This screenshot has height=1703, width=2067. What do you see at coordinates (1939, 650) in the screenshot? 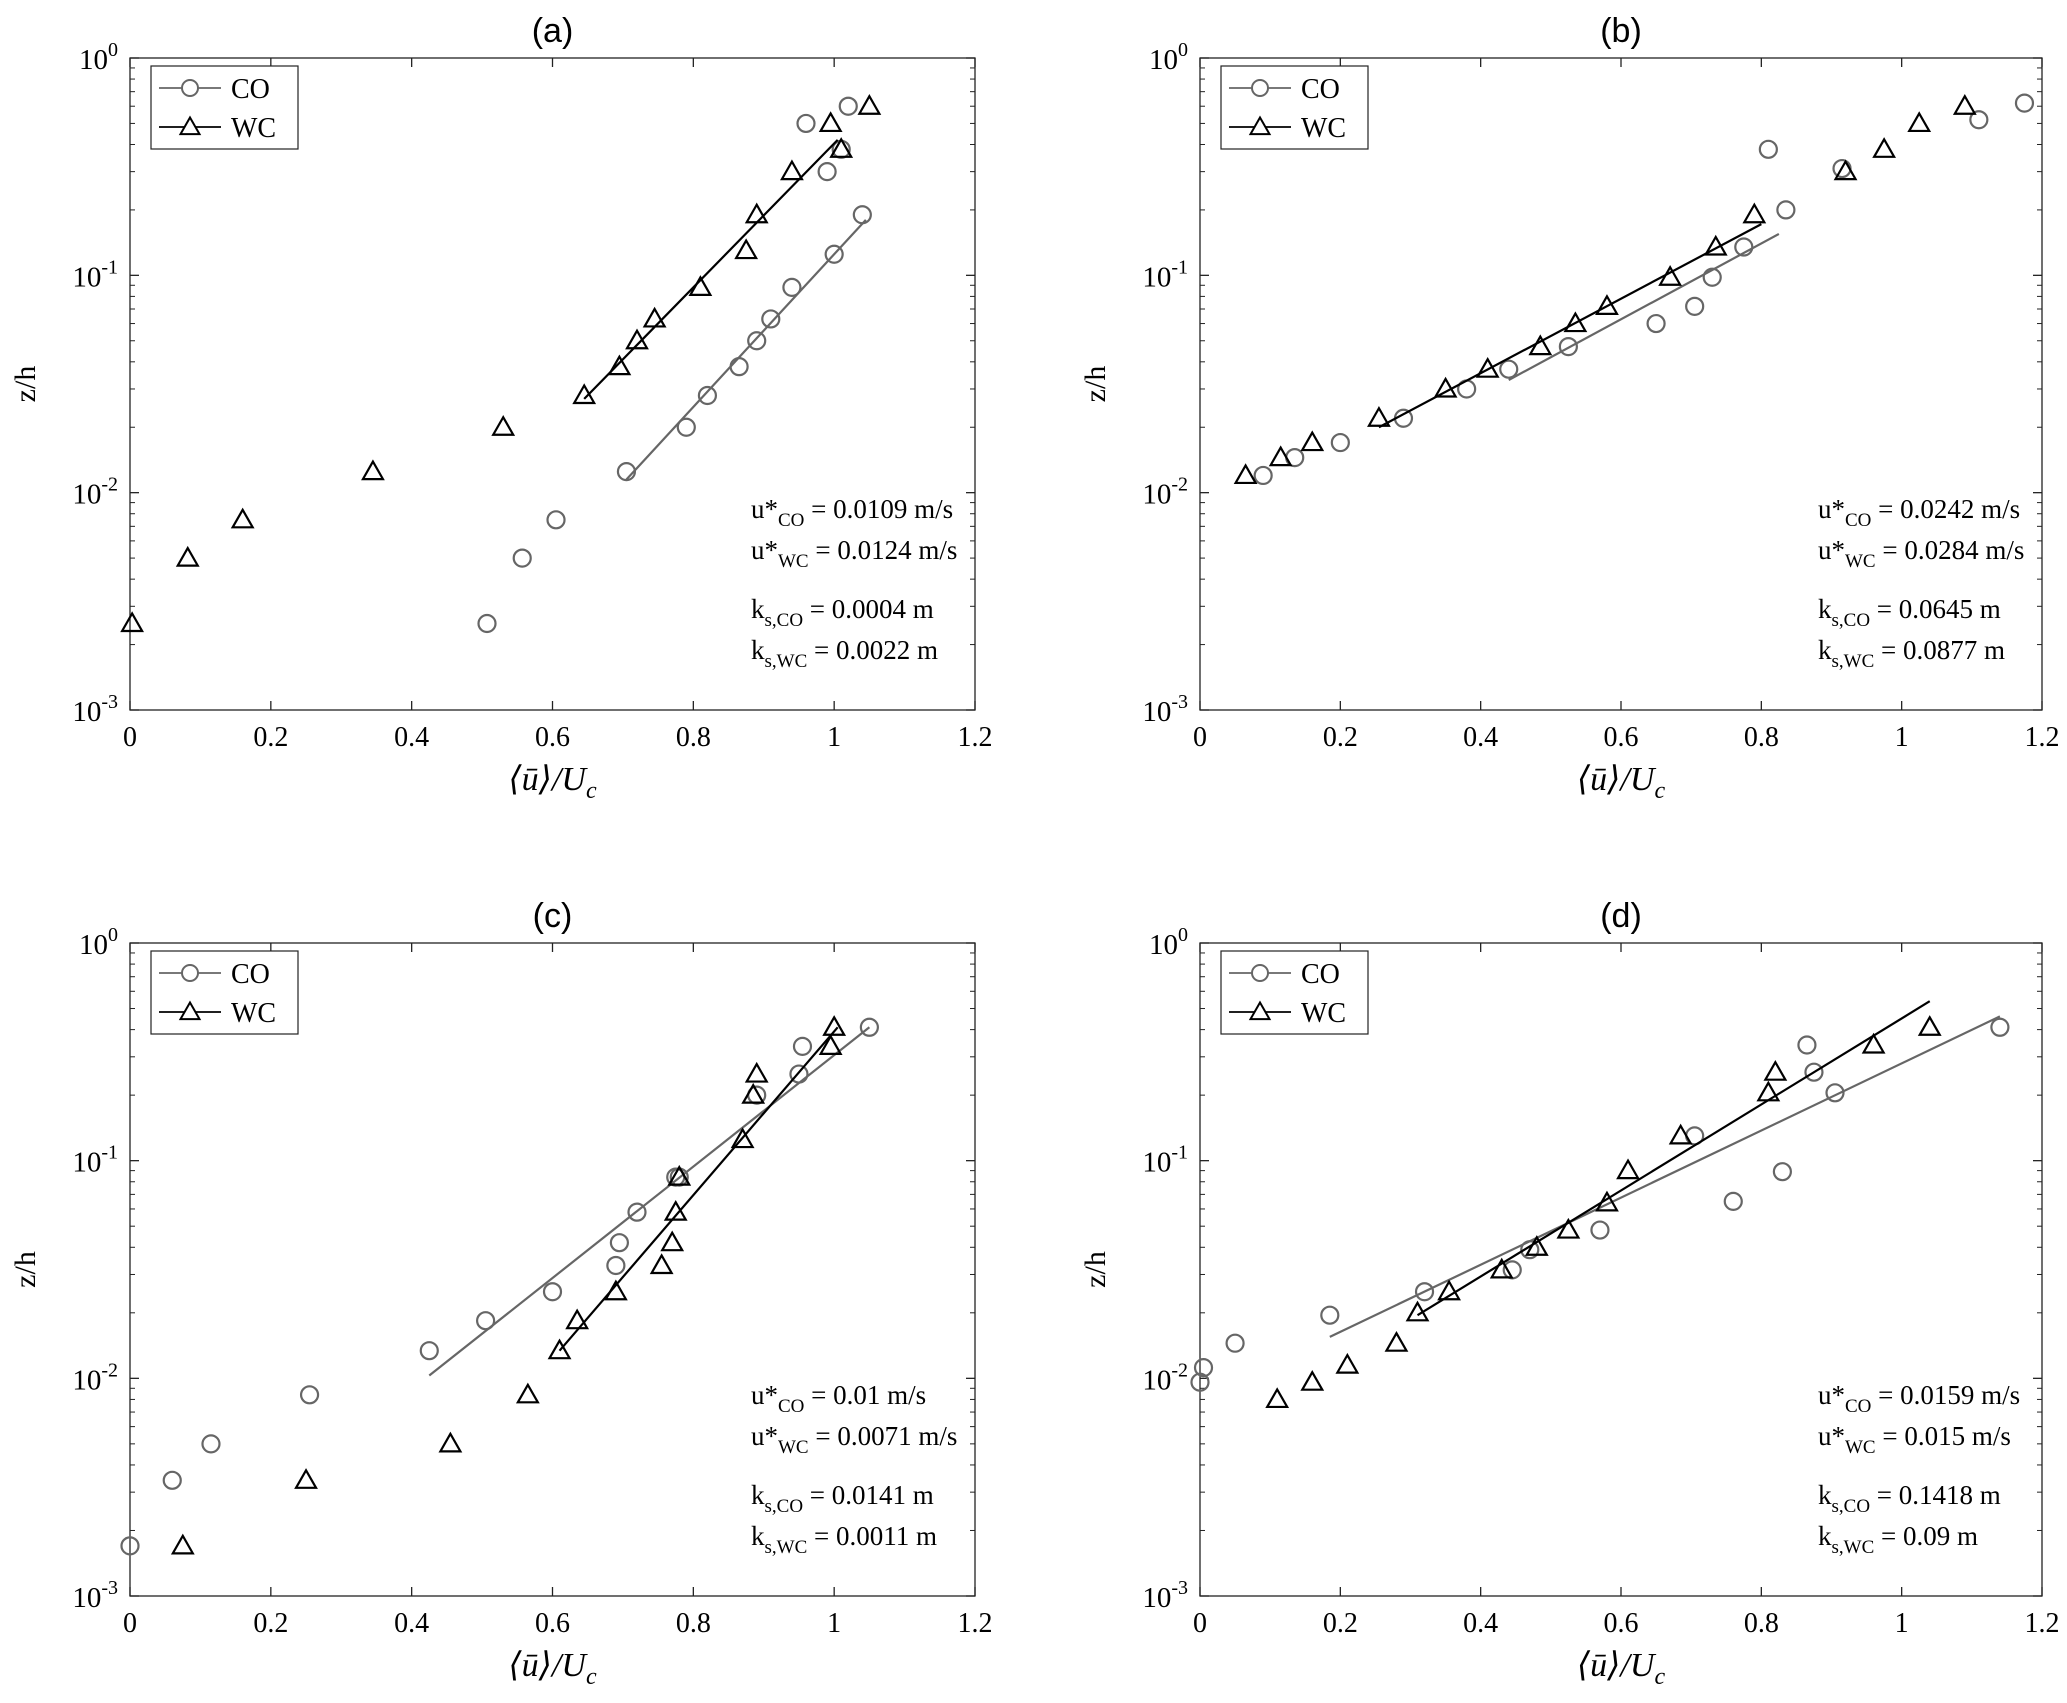
I see `annotation-value: = 0.0877 m` at bounding box center [1939, 650].